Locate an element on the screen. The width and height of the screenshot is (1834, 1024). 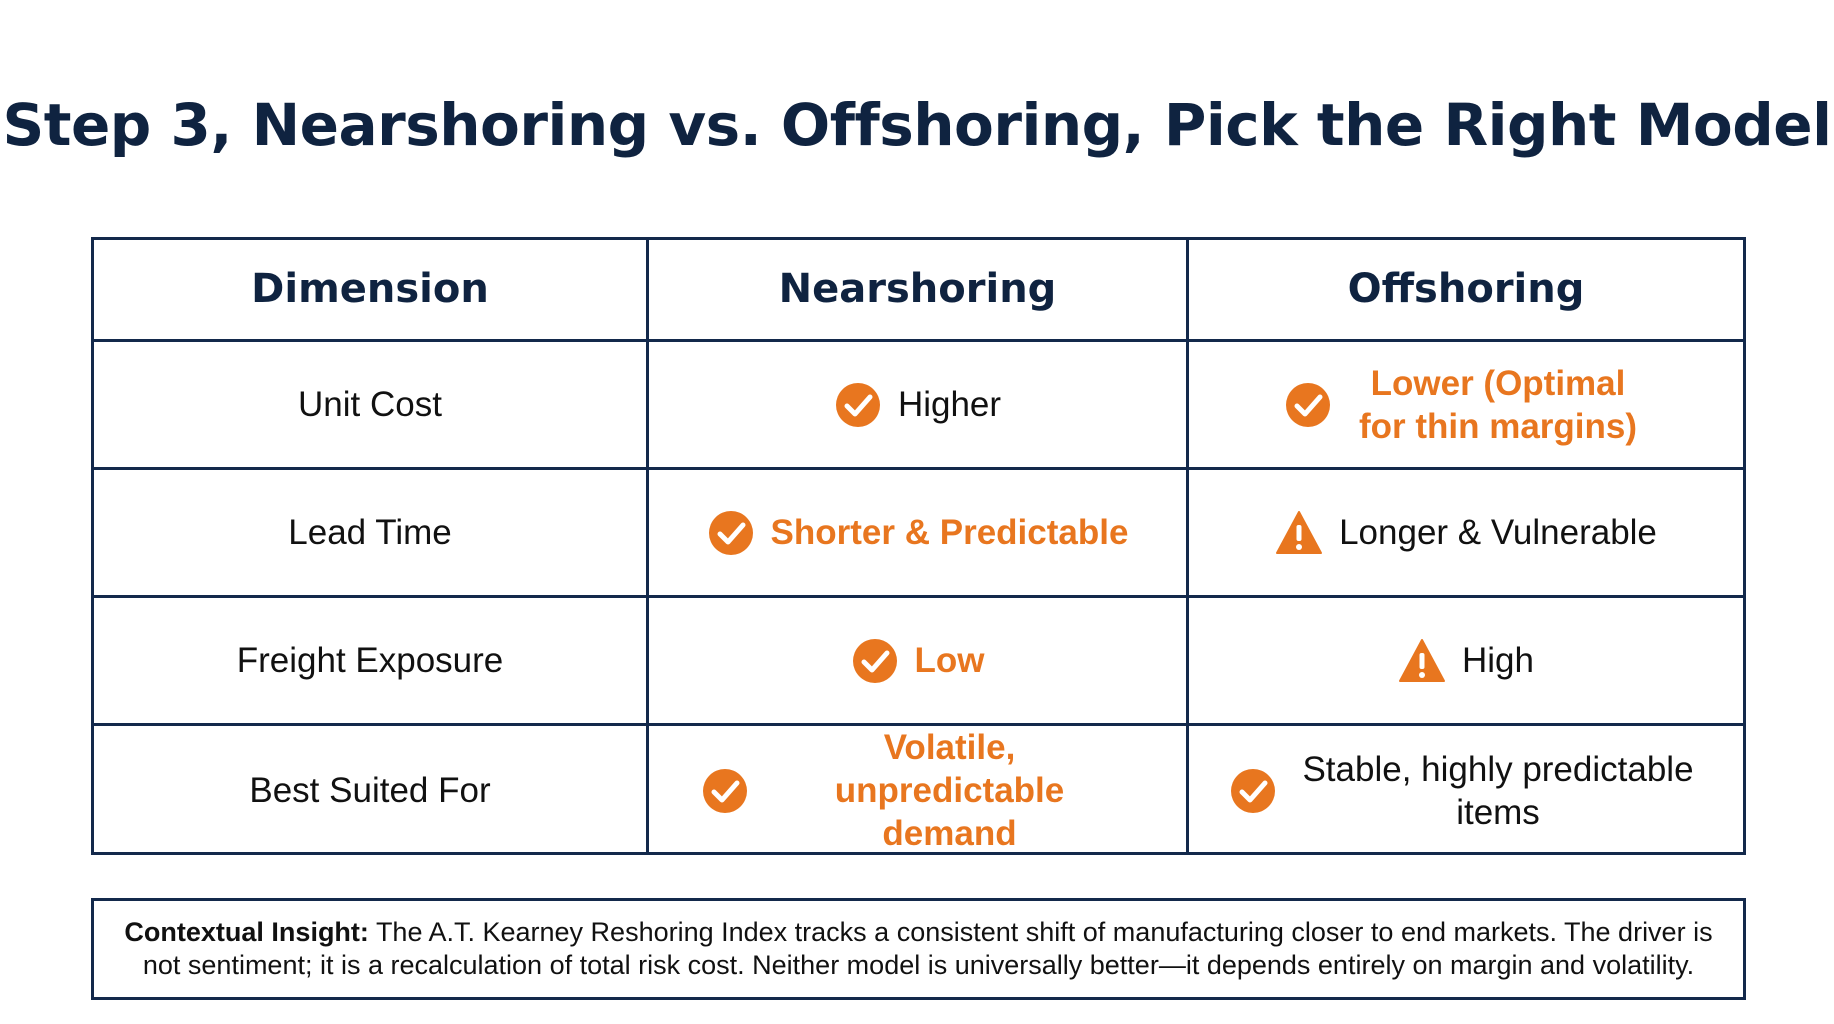
unit-cost-nearshoring-value: Higher is located at coordinates (949, 404).